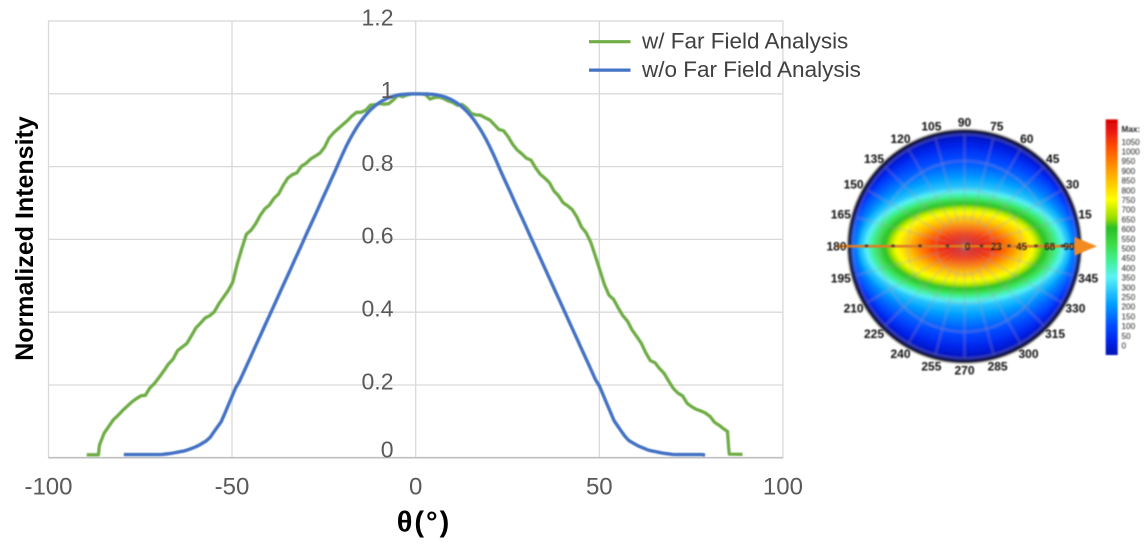 Image resolution: width=1147 pixels, height=551 pixels. What do you see at coordinates (1129, 210) in the screenshot?
I see `svg-text: 700` at bounding box center [1129, 210].